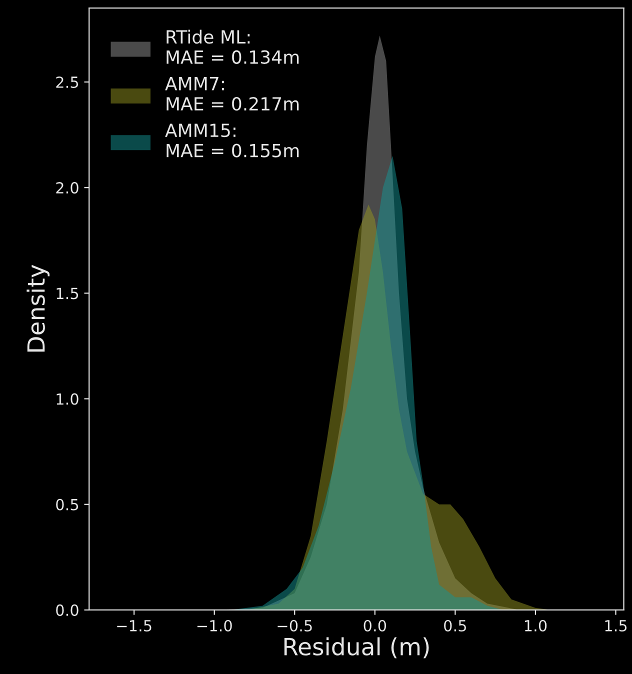  Describe the element at coordinates (232, 94) in the screenshot. I see `legend-label: AMM7: MAE = 0.217m` at that location.